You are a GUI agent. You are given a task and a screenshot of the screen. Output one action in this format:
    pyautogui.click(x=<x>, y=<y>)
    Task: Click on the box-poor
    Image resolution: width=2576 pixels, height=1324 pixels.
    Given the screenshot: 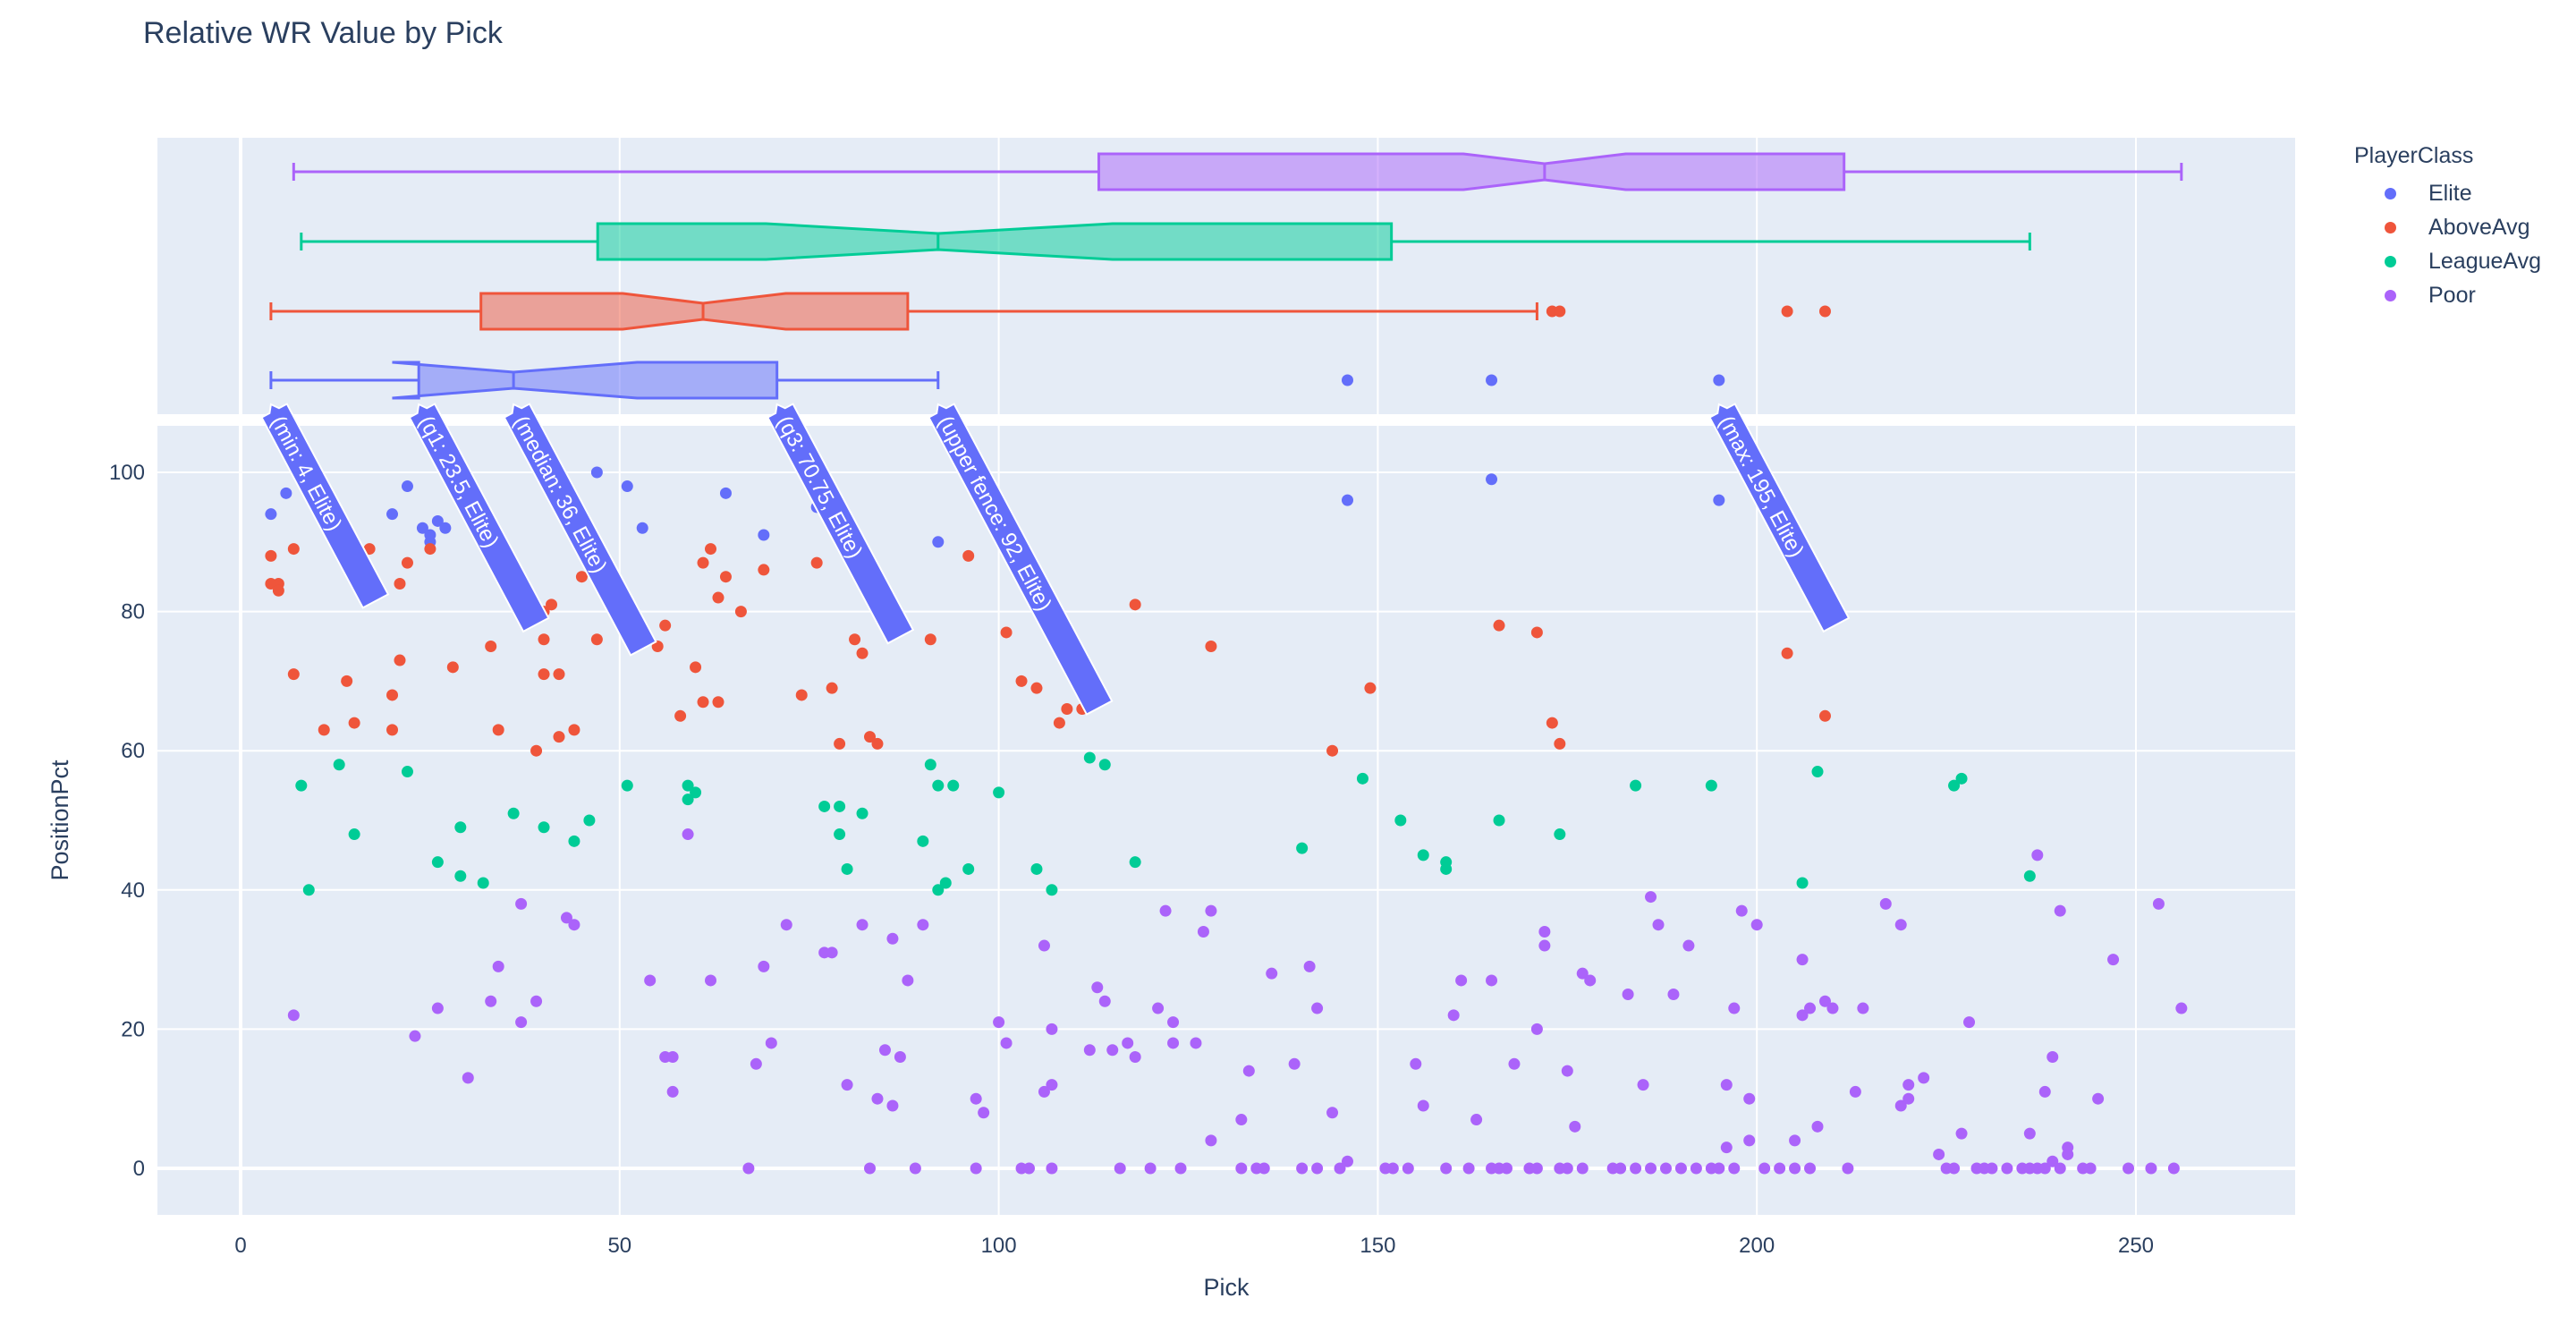 What is the action you would take?
    pyautogui.click(x=1237, y=171)
    